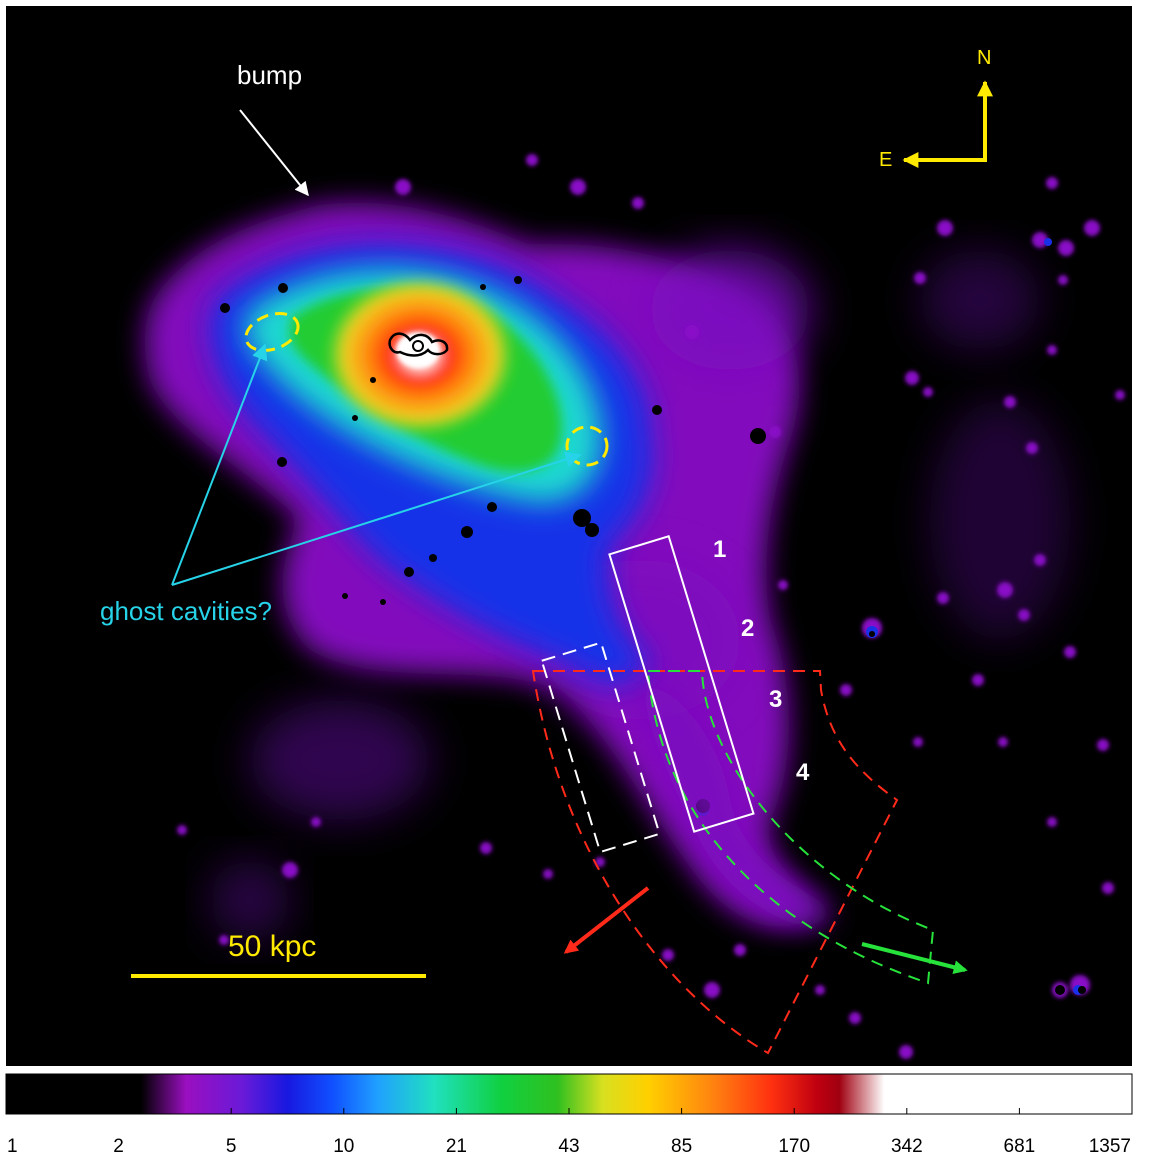 The height and width of the screenshot is (1159, 1168). I want to click on ghost-cavity-east, so click(272, 332).